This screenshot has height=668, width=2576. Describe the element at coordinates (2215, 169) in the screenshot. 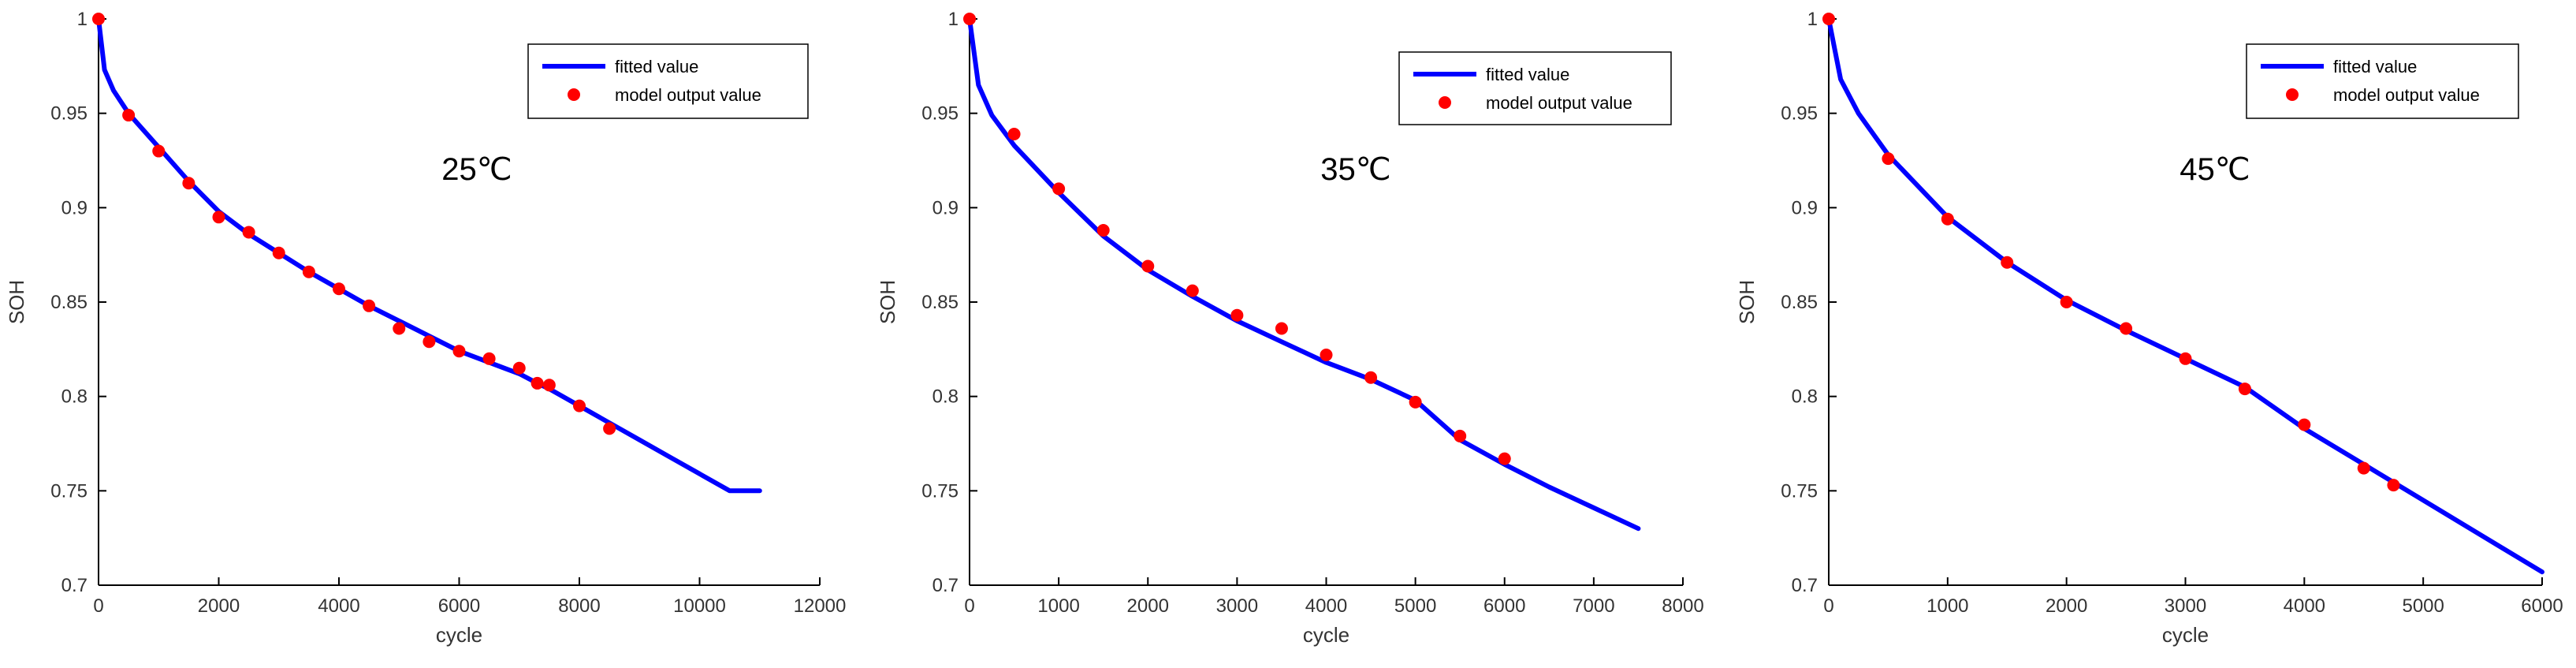

I see `temperature-annotation: 45℃` at that location.